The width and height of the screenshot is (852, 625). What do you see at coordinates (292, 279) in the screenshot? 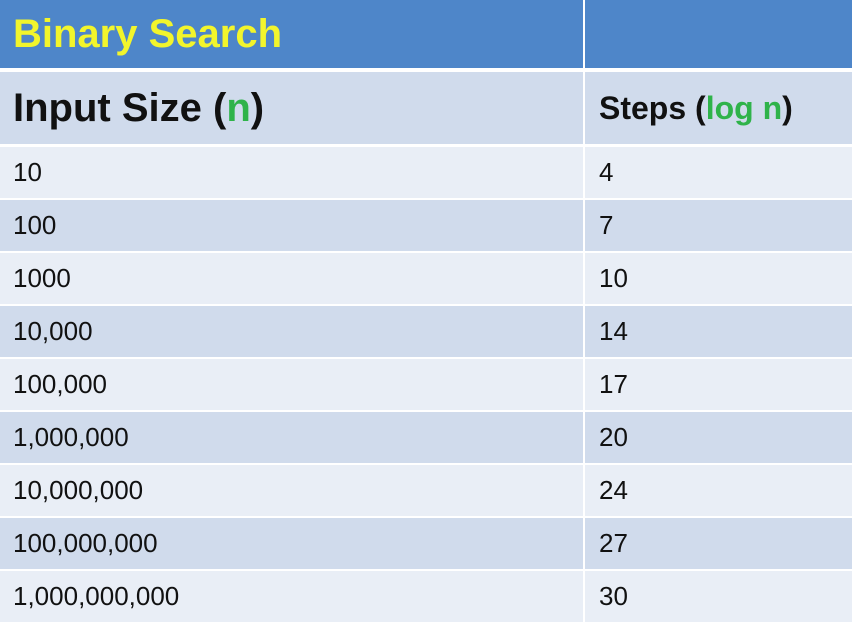
I see `input-size-cell: 1000` at bounding box center [292, 279].